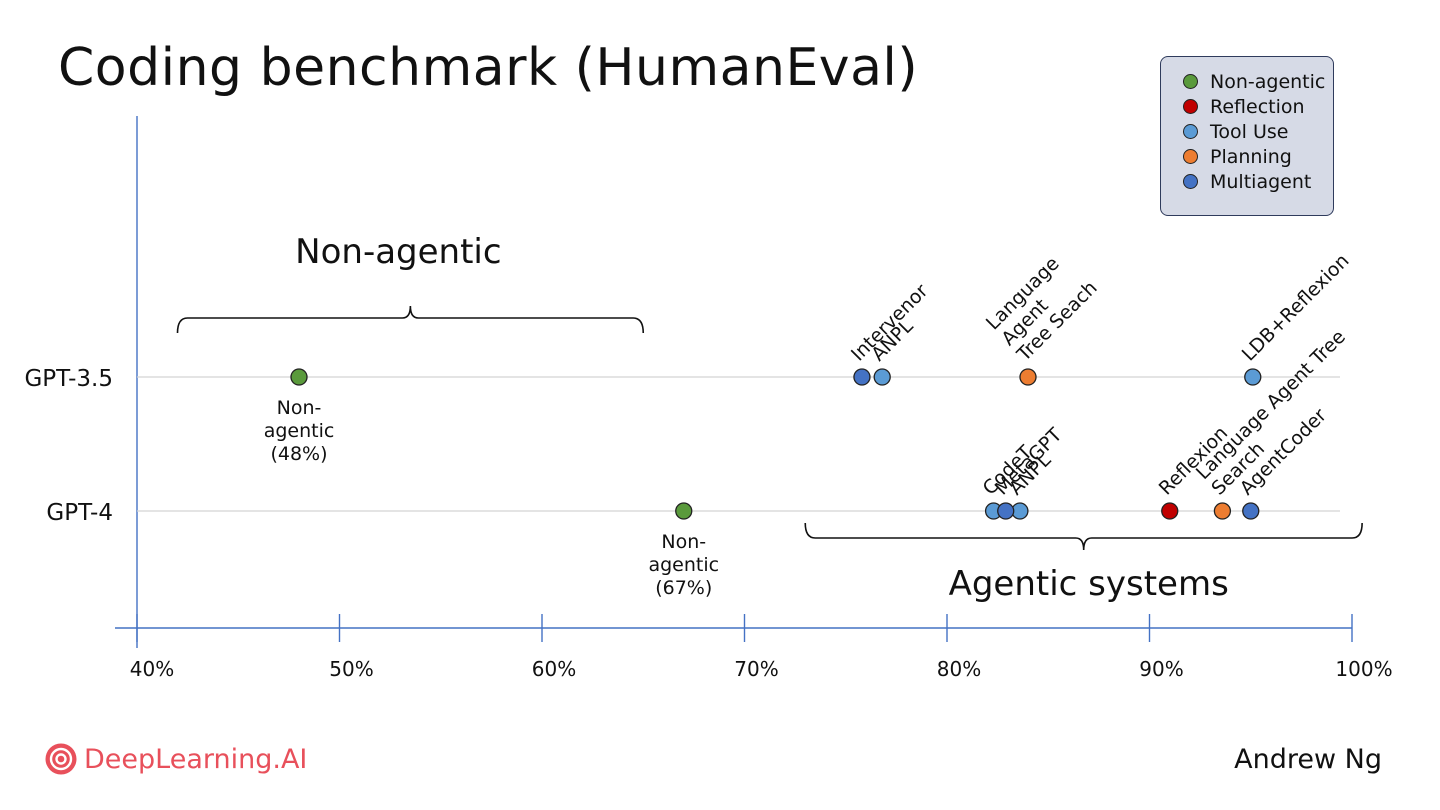  What do you see at coordinates (68, 379) in the screenshot?
I see `y-category-label: GPT-3.5` at bounding box center [68, 379].